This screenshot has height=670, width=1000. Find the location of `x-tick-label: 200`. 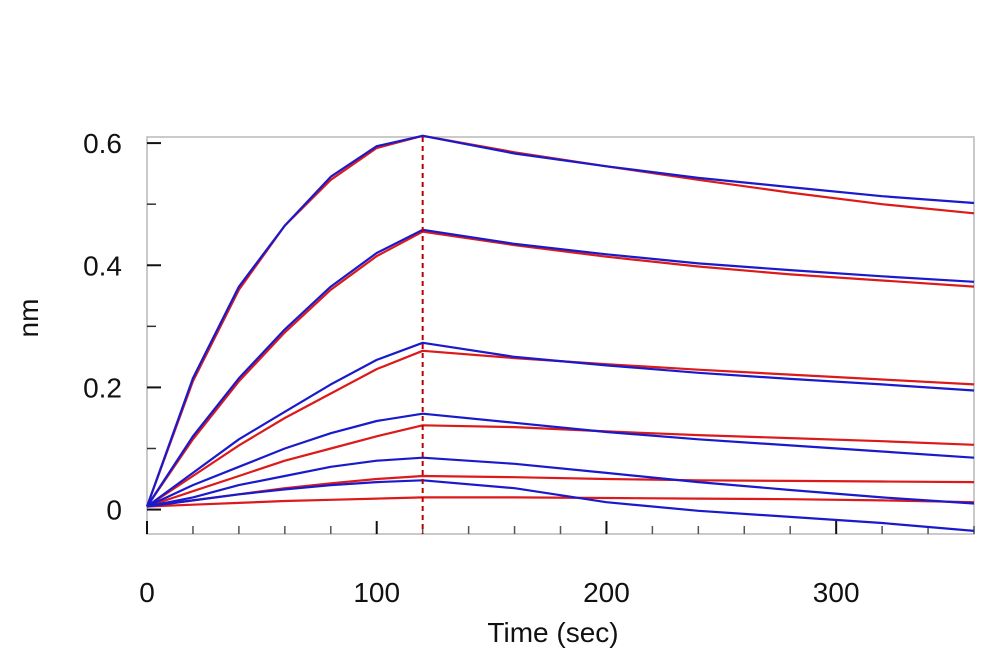

x-tick-label: 200 is located at coordinates (606, 592).